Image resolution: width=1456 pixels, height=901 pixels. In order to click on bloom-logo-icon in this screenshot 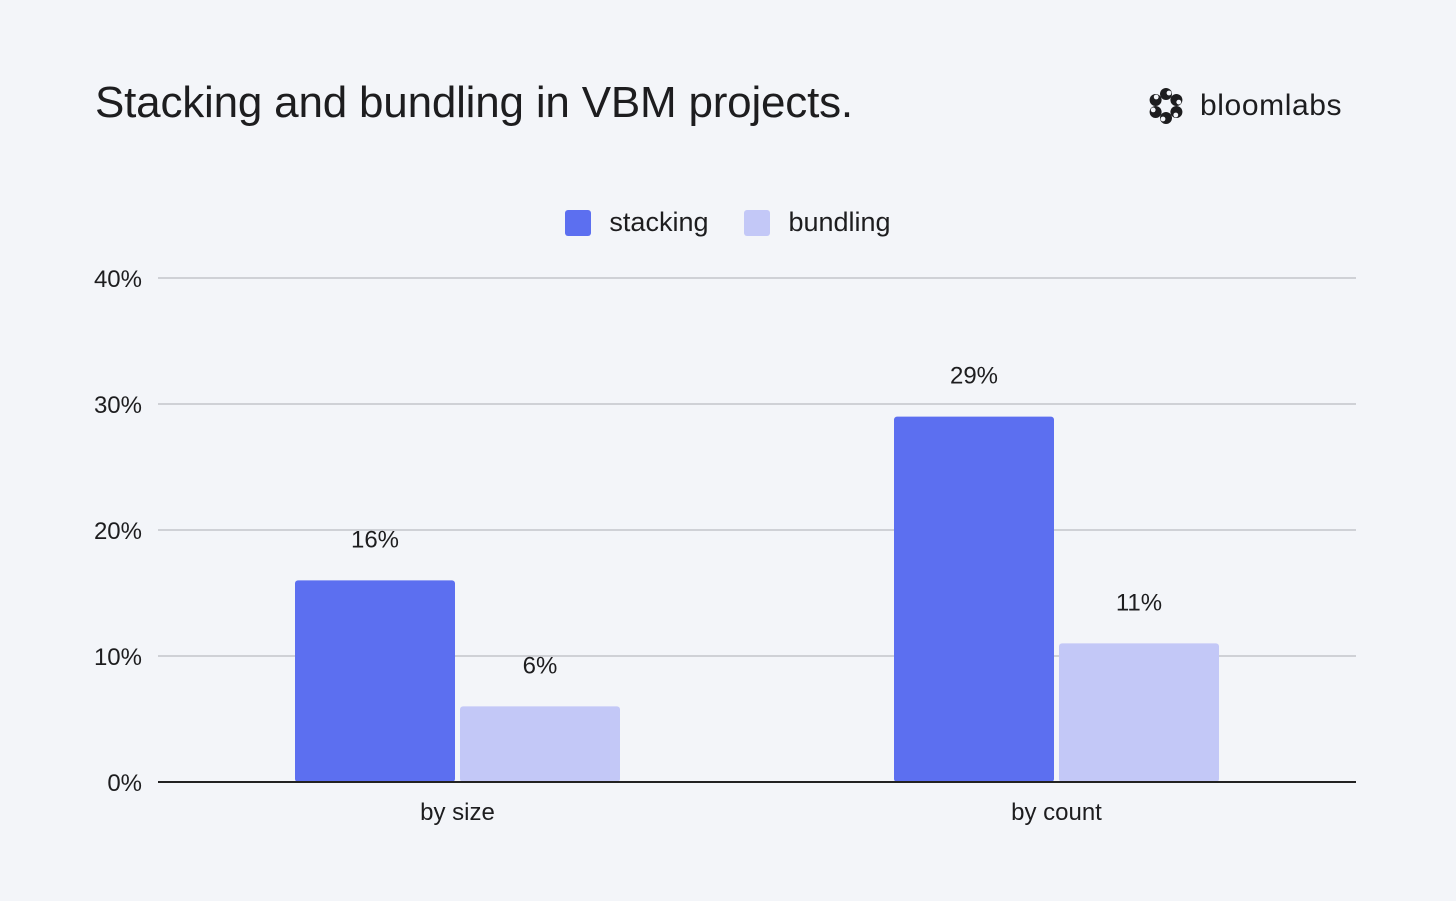, I will do `click(1166, 106)`.